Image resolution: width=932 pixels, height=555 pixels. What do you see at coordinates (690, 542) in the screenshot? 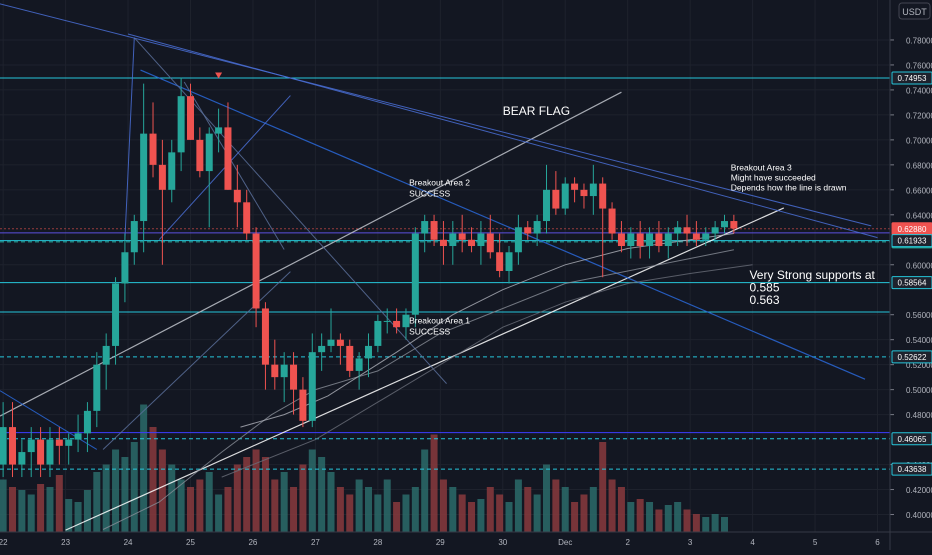
I see `x-tick-label: 3` at bounding box center [690, 542].